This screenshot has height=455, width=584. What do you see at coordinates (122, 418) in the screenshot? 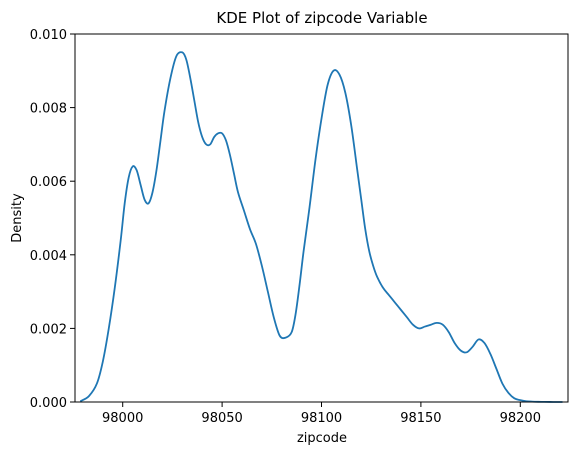
I see `x-tick-label: 98000` at bounding box center [122, 418].